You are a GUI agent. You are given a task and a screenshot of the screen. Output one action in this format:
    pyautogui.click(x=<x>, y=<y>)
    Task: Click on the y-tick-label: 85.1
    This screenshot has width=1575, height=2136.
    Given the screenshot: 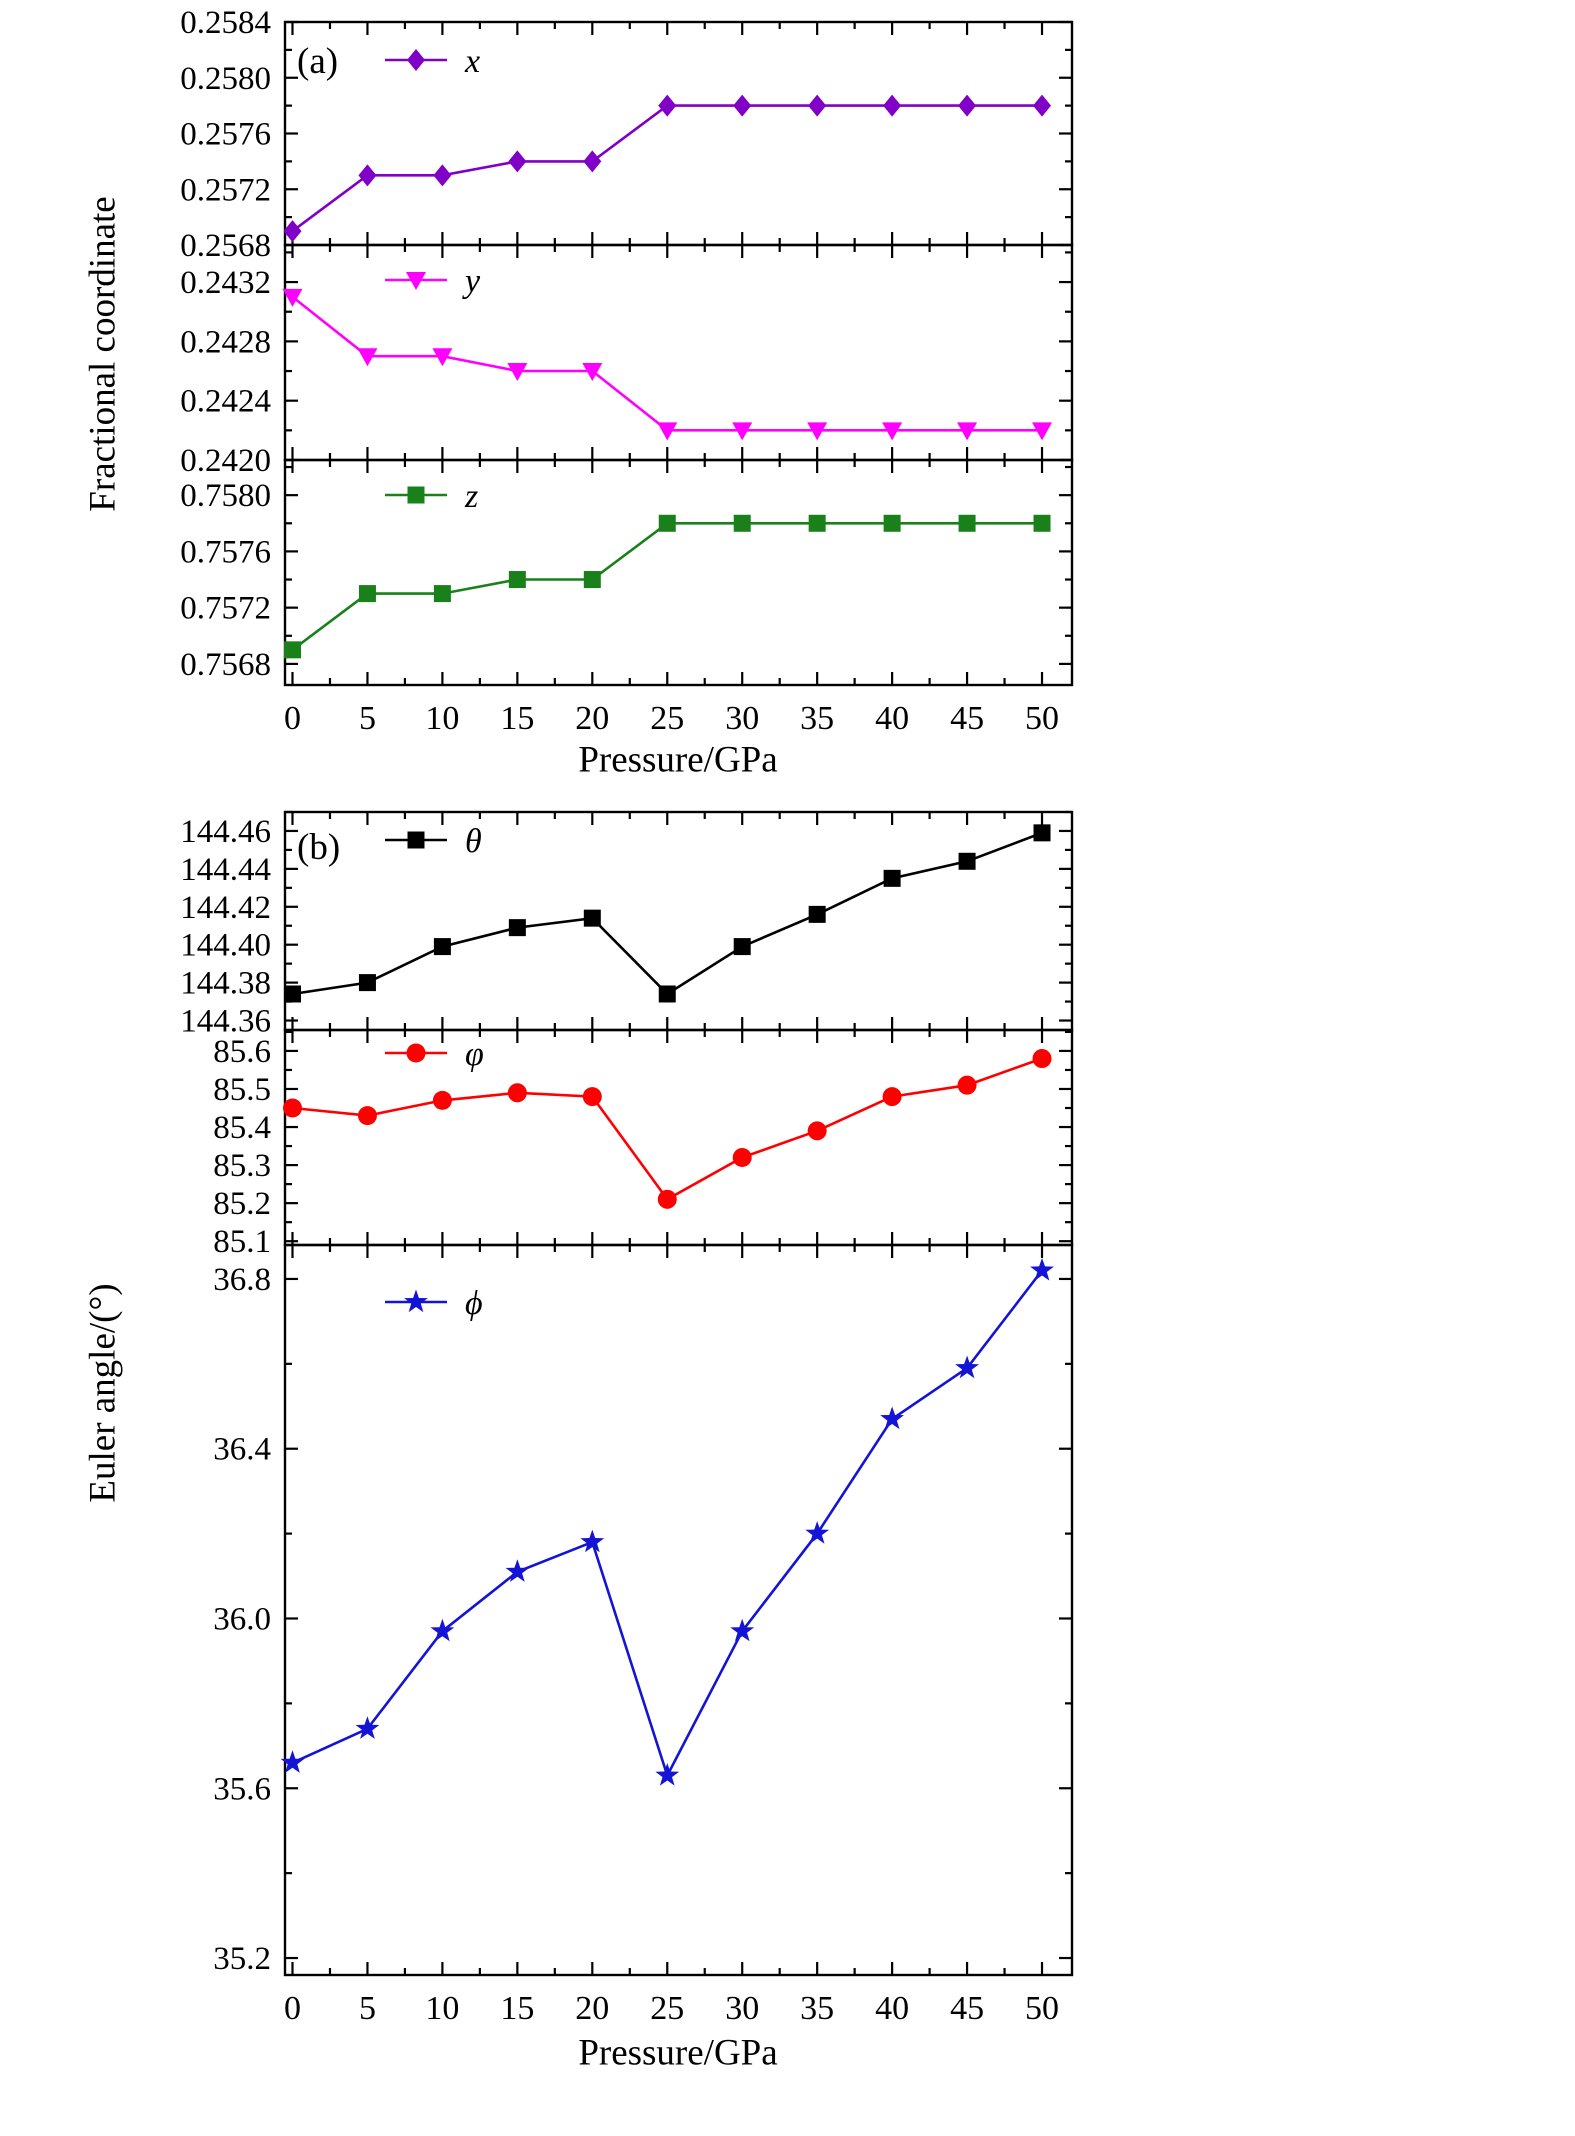 What is the action you would take?
    pyautogui.click(x=242, y=1242)
    